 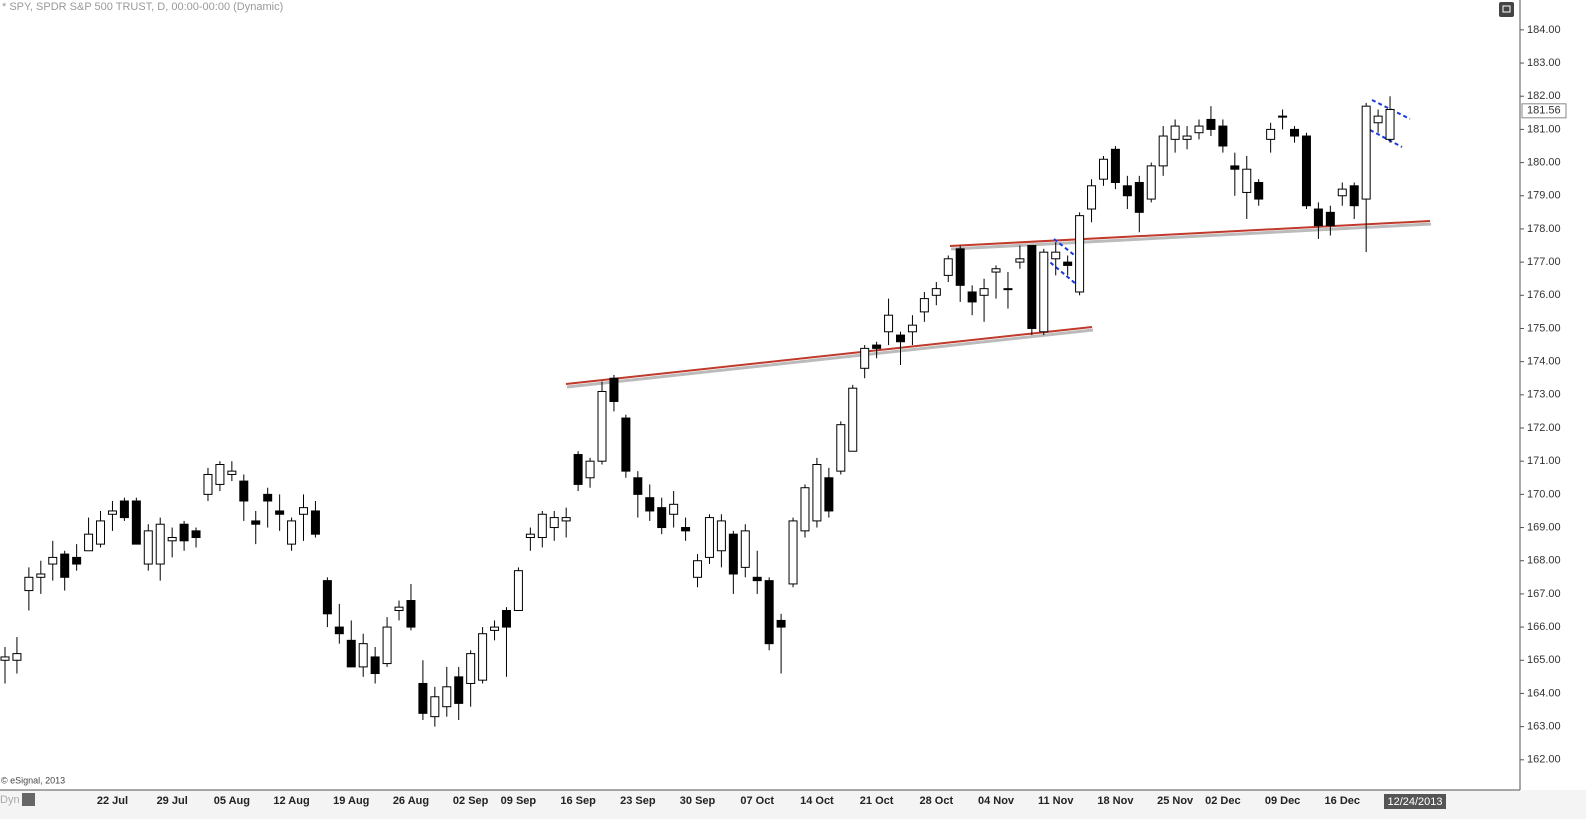 What do you see at coordinates (1544, 461) in the screenshot?
I see `y-tick-label: 171.00` at bounding box center [1544, 461].